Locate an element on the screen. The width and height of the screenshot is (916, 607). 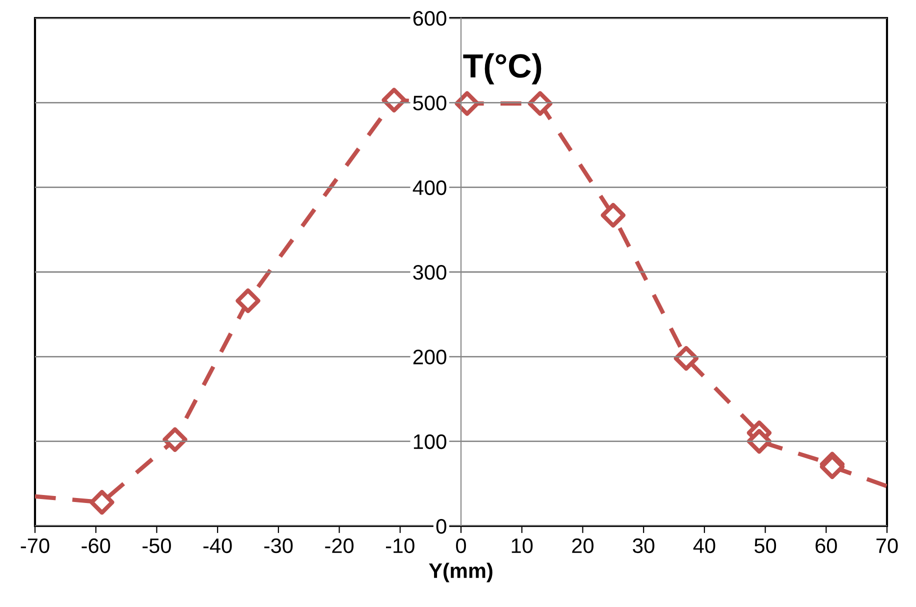
x-tick-label: 30 is located at coordinates (643, 546).